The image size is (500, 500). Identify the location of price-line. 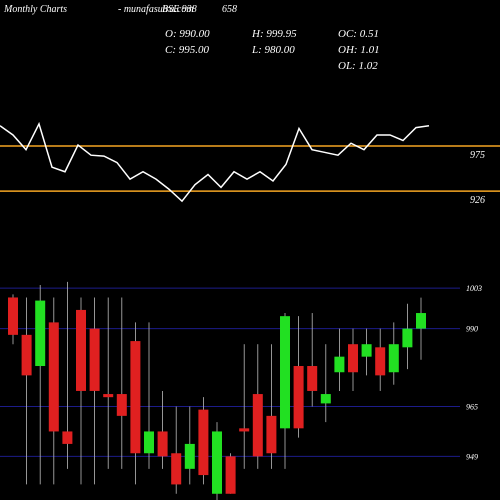
(215, 162).